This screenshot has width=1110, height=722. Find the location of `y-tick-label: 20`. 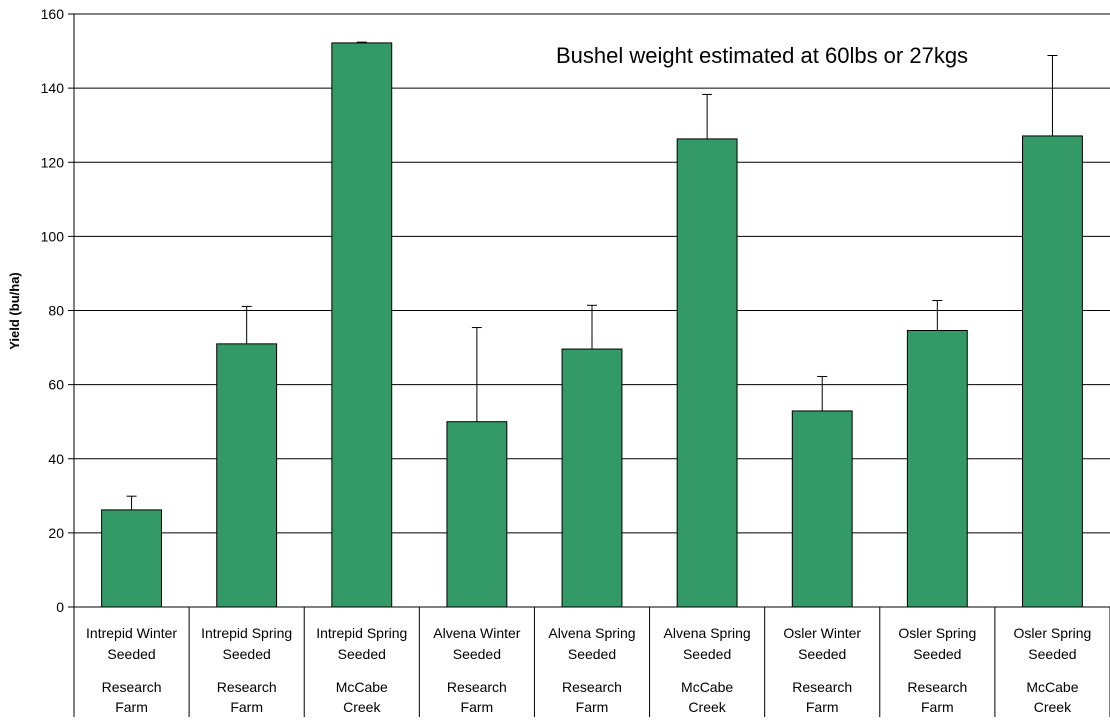

y-tick-label: 20 is located at coordinates (56, 533).